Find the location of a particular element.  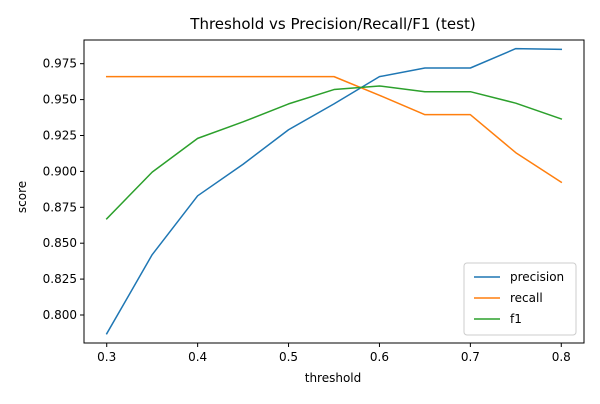

y-tick-label: 0.925 is located at coordinates (60, 135).